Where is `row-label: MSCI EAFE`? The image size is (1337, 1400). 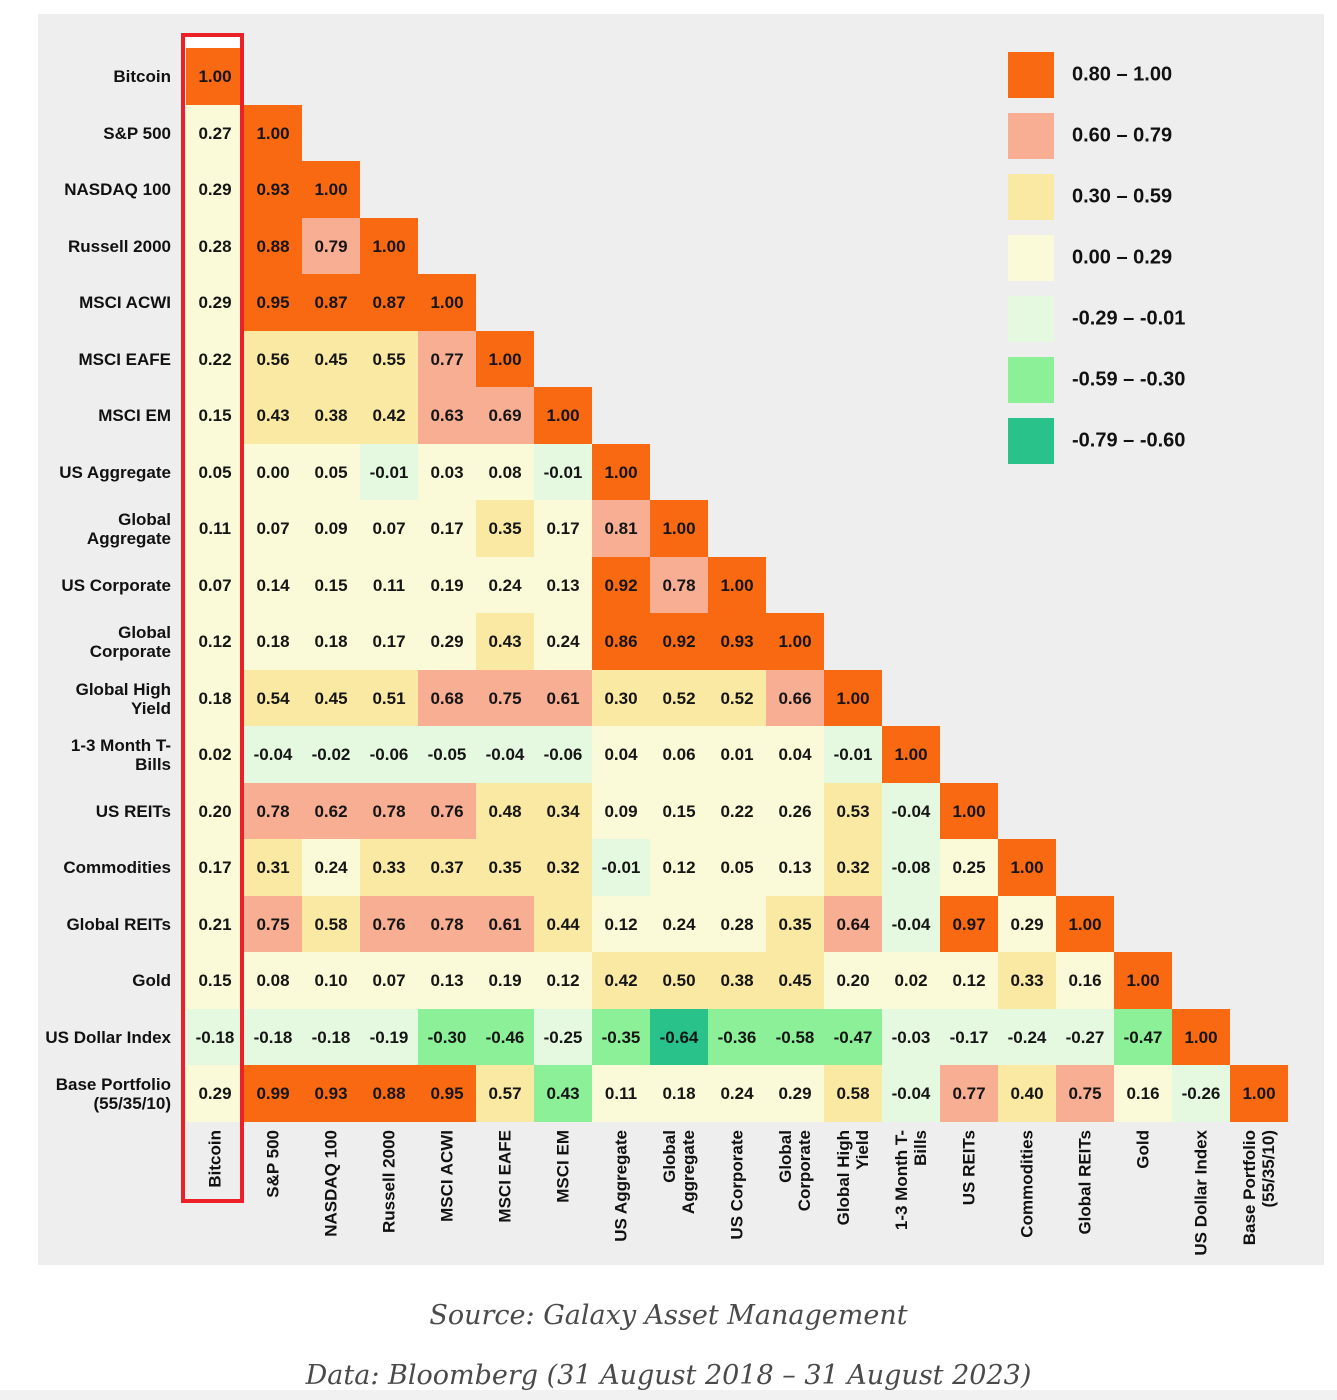
row-label: MSCI EAFE is located at coordinates (124, 359).